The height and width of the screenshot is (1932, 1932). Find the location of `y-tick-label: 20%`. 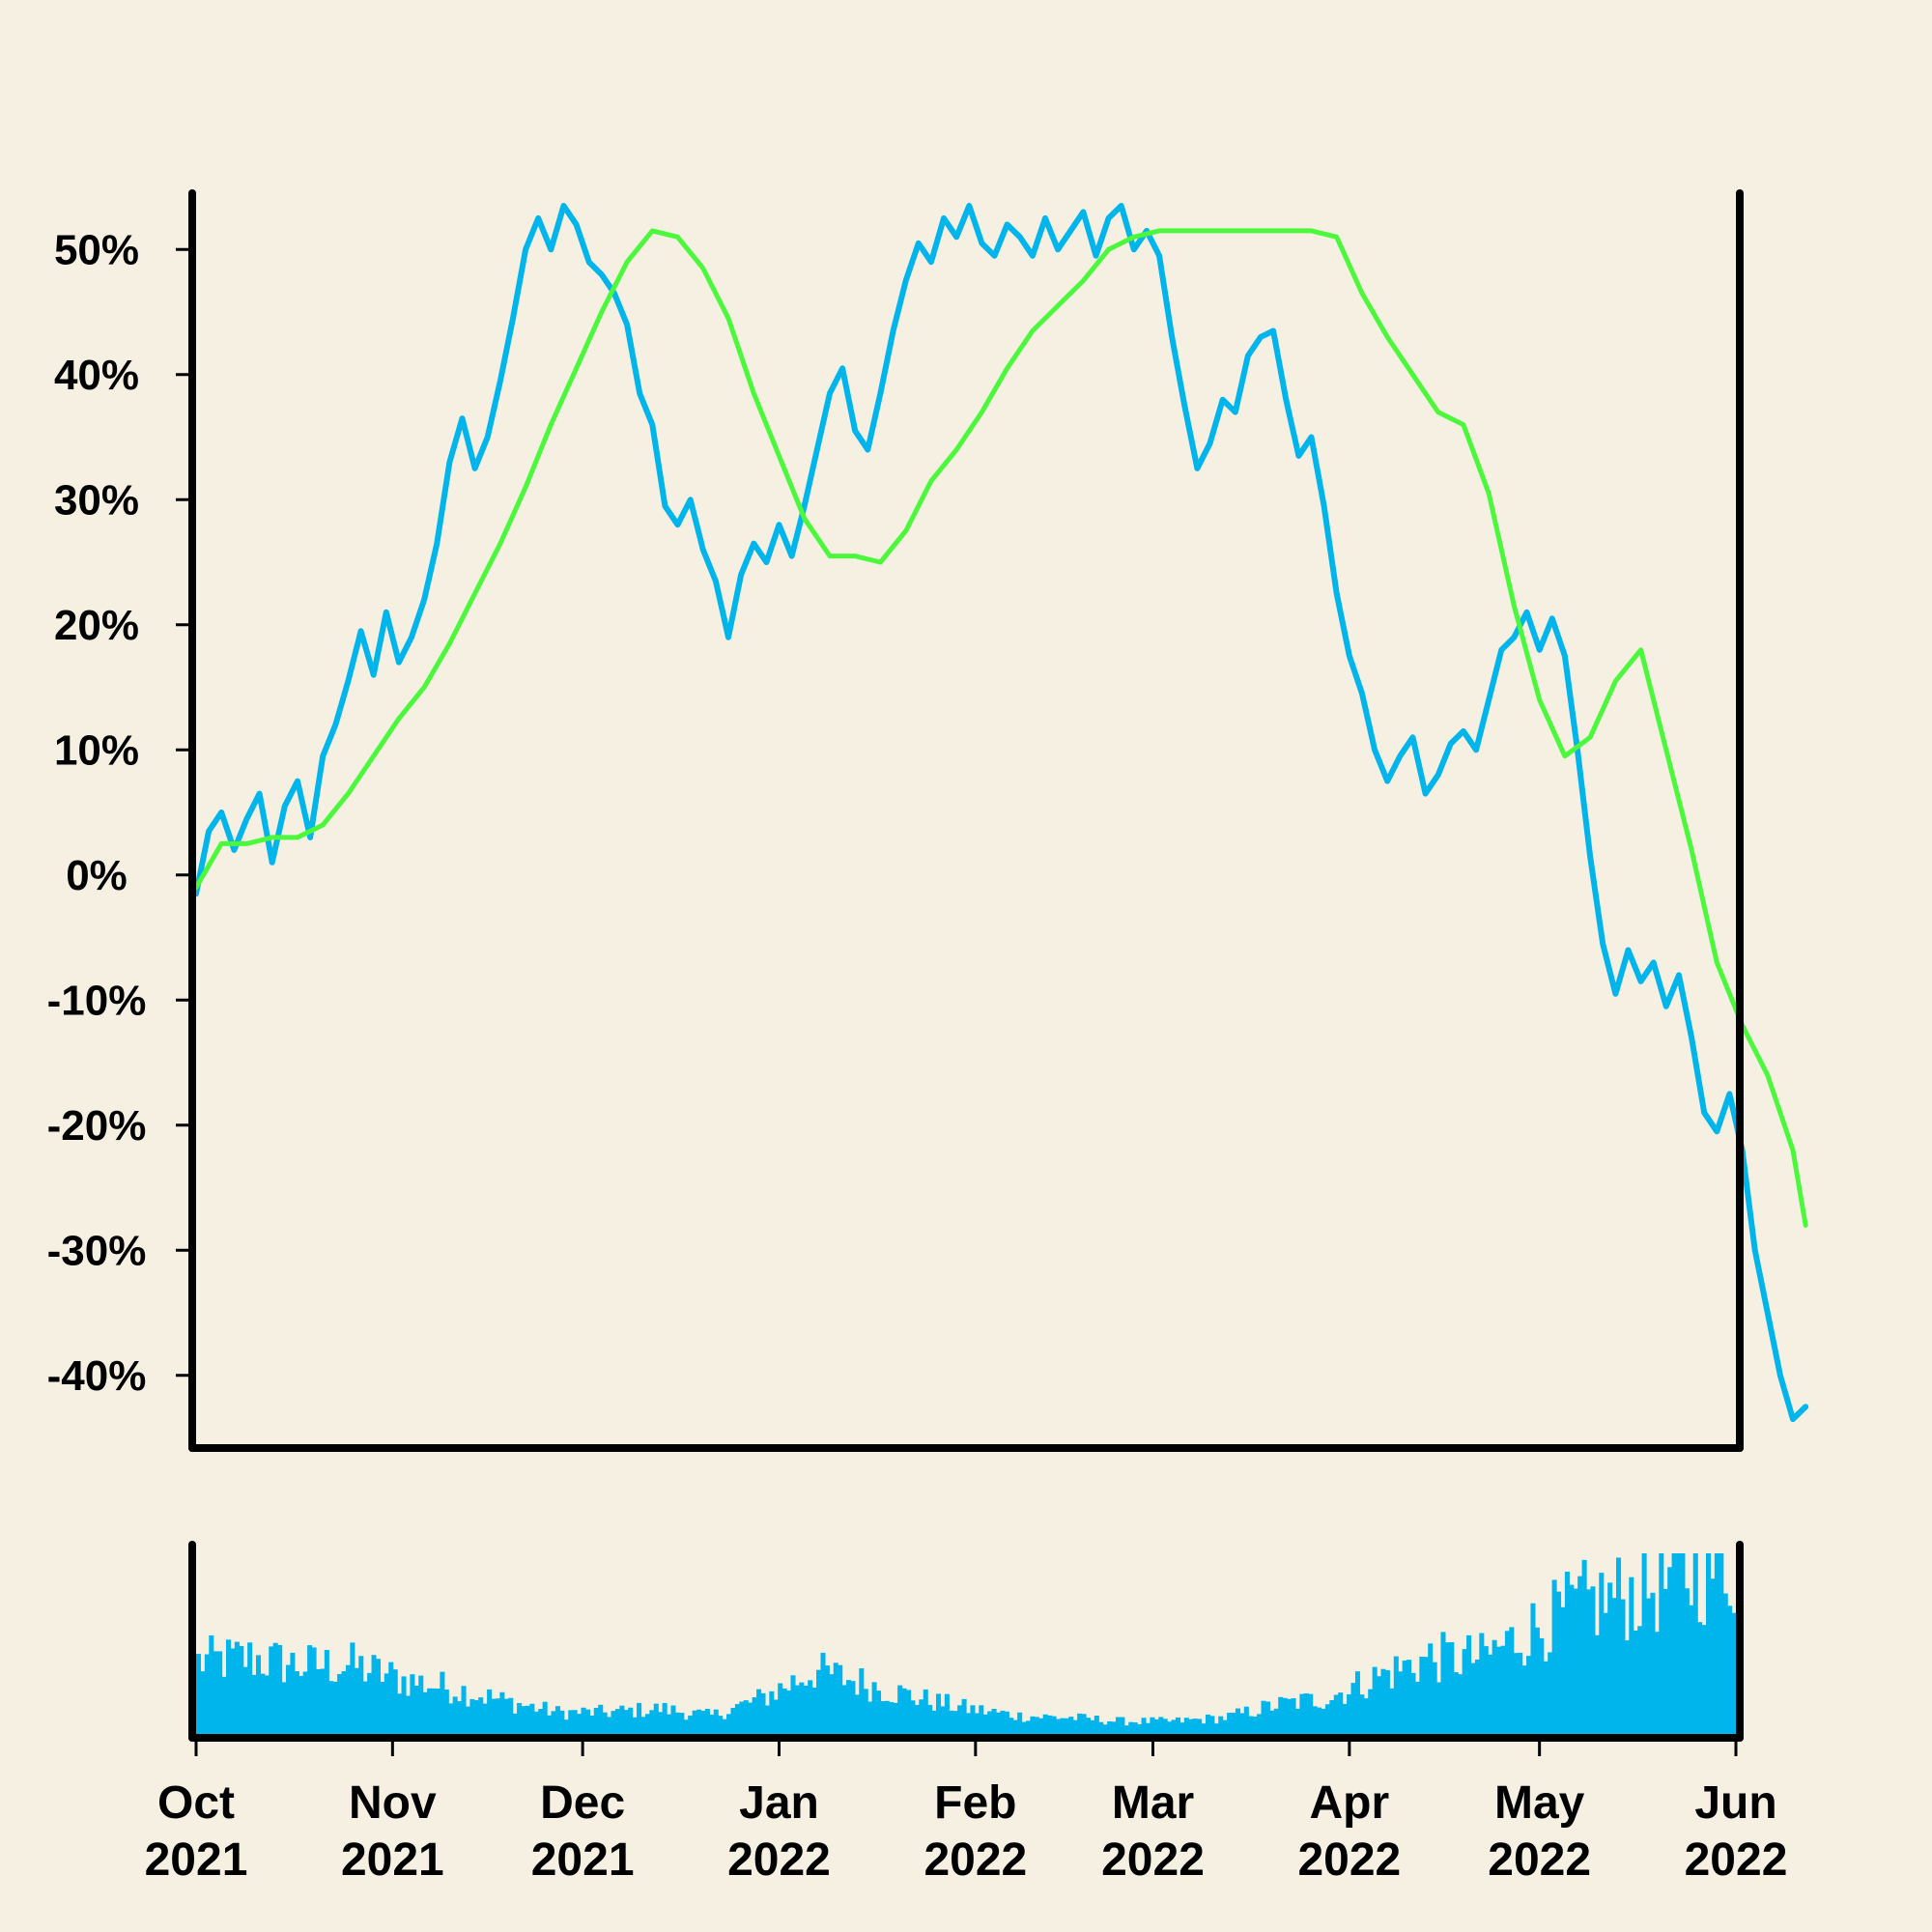

y-tick-label: 20% is located at coordinates (96, 625).